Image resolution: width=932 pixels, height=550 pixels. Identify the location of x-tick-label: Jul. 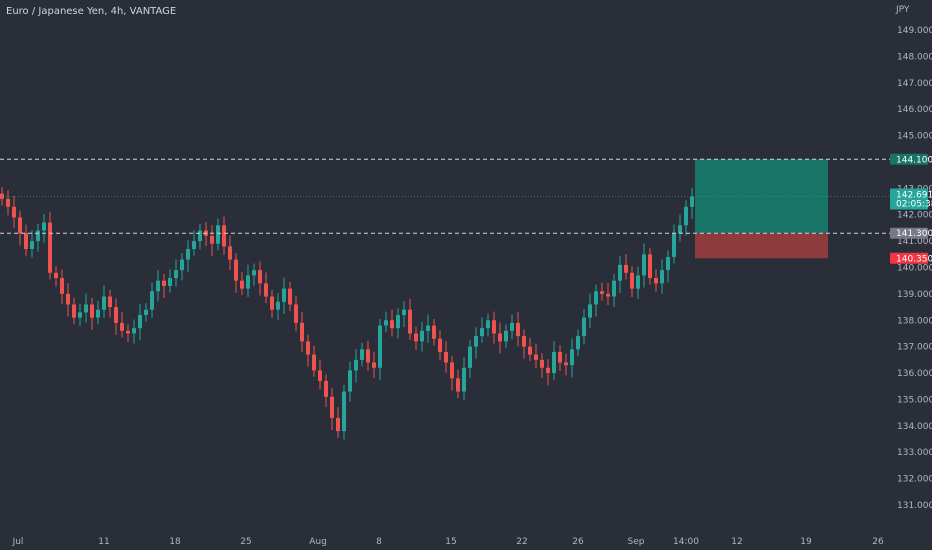
(18, 542).